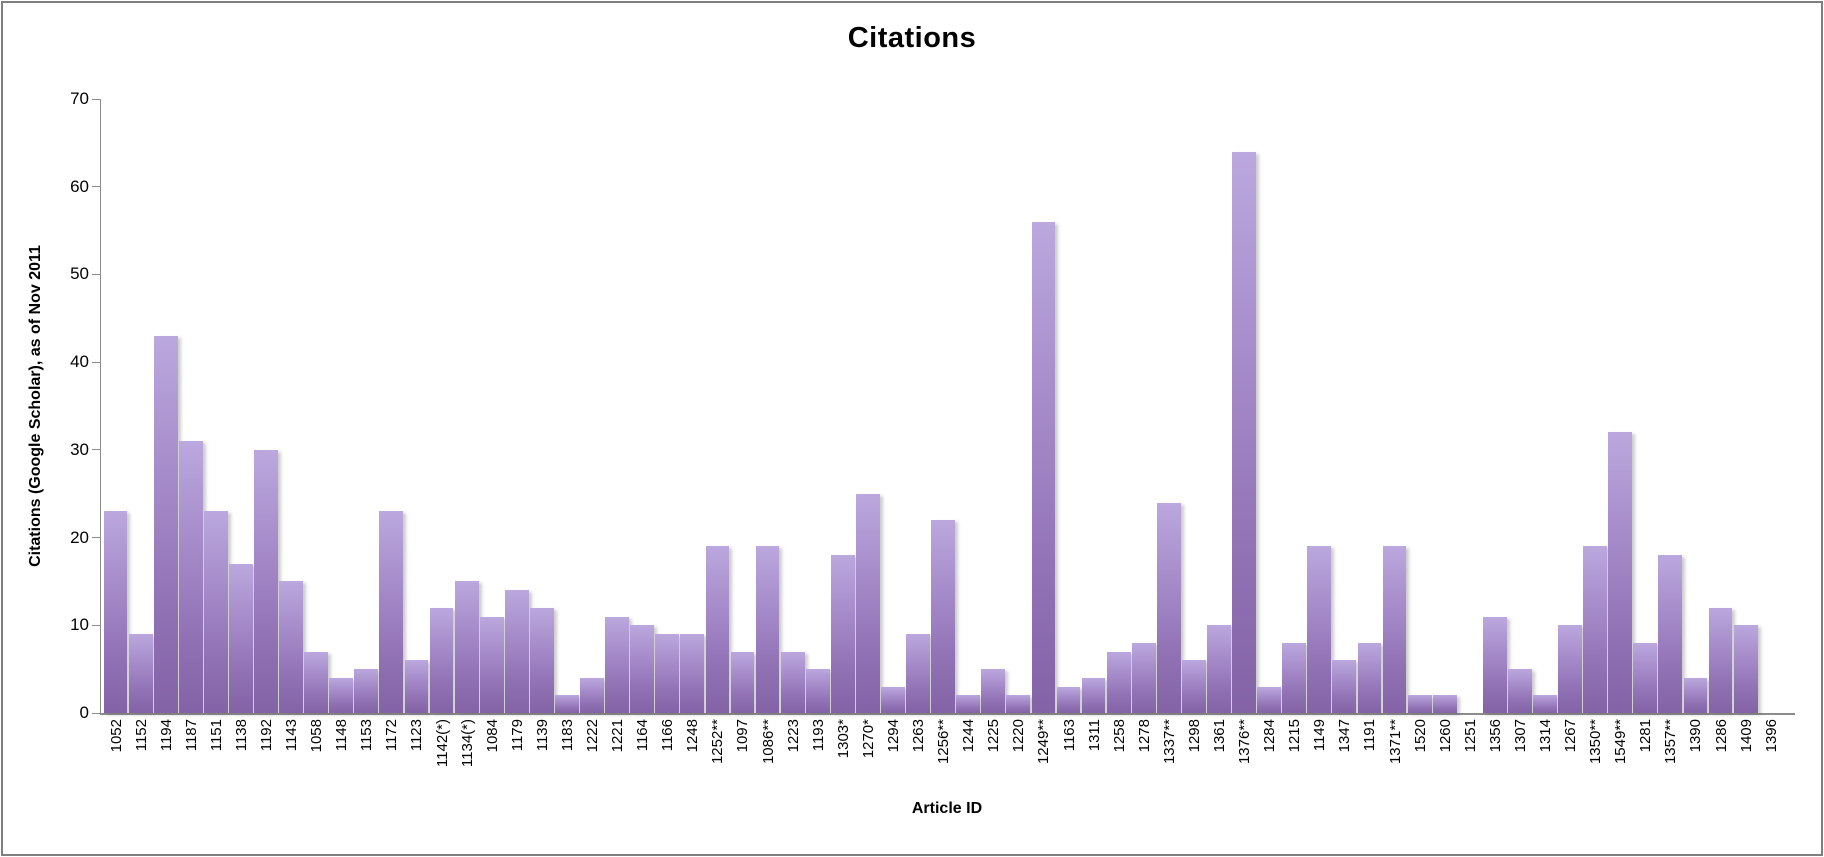 The image size is (1824, 857). I want to click on x-tick-label: 1286, so click(1721, 736).